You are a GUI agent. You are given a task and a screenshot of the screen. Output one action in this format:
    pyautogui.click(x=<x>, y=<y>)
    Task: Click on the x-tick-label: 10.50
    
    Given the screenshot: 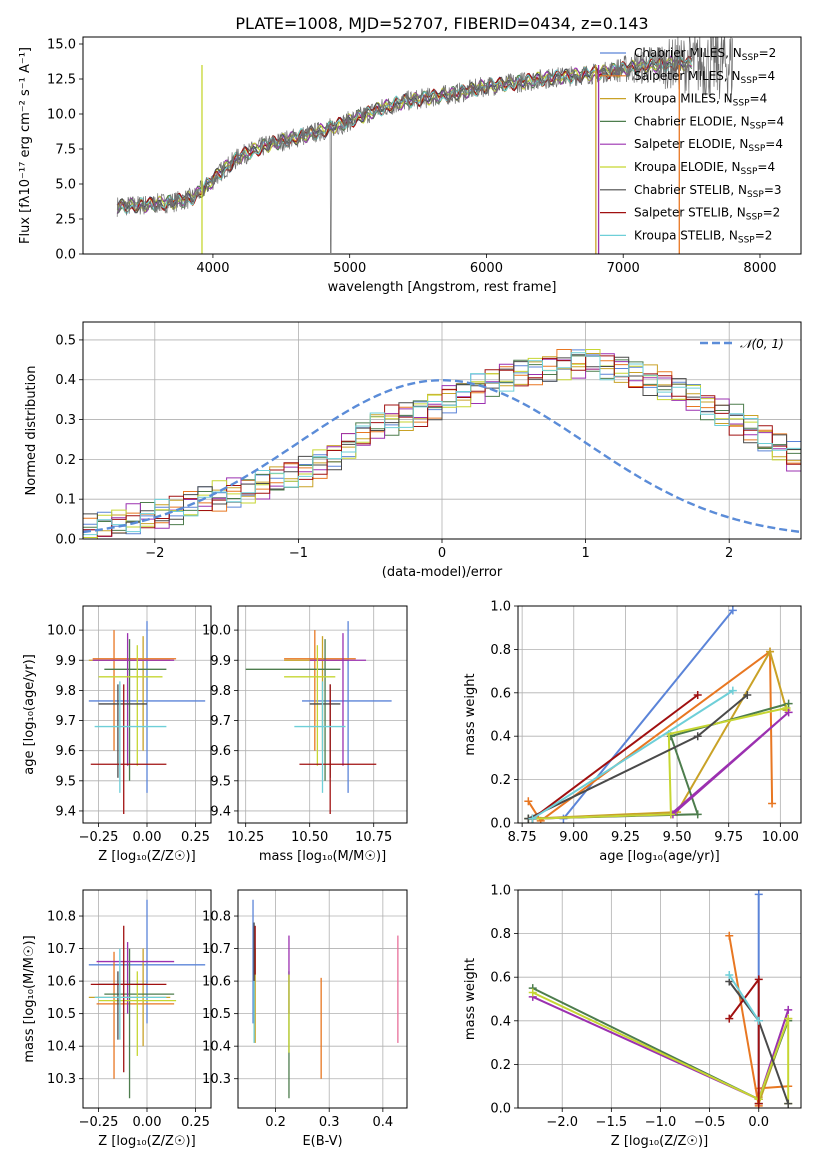 What is the action you would take?
    pyautogui.click(x=309, y=837)
    